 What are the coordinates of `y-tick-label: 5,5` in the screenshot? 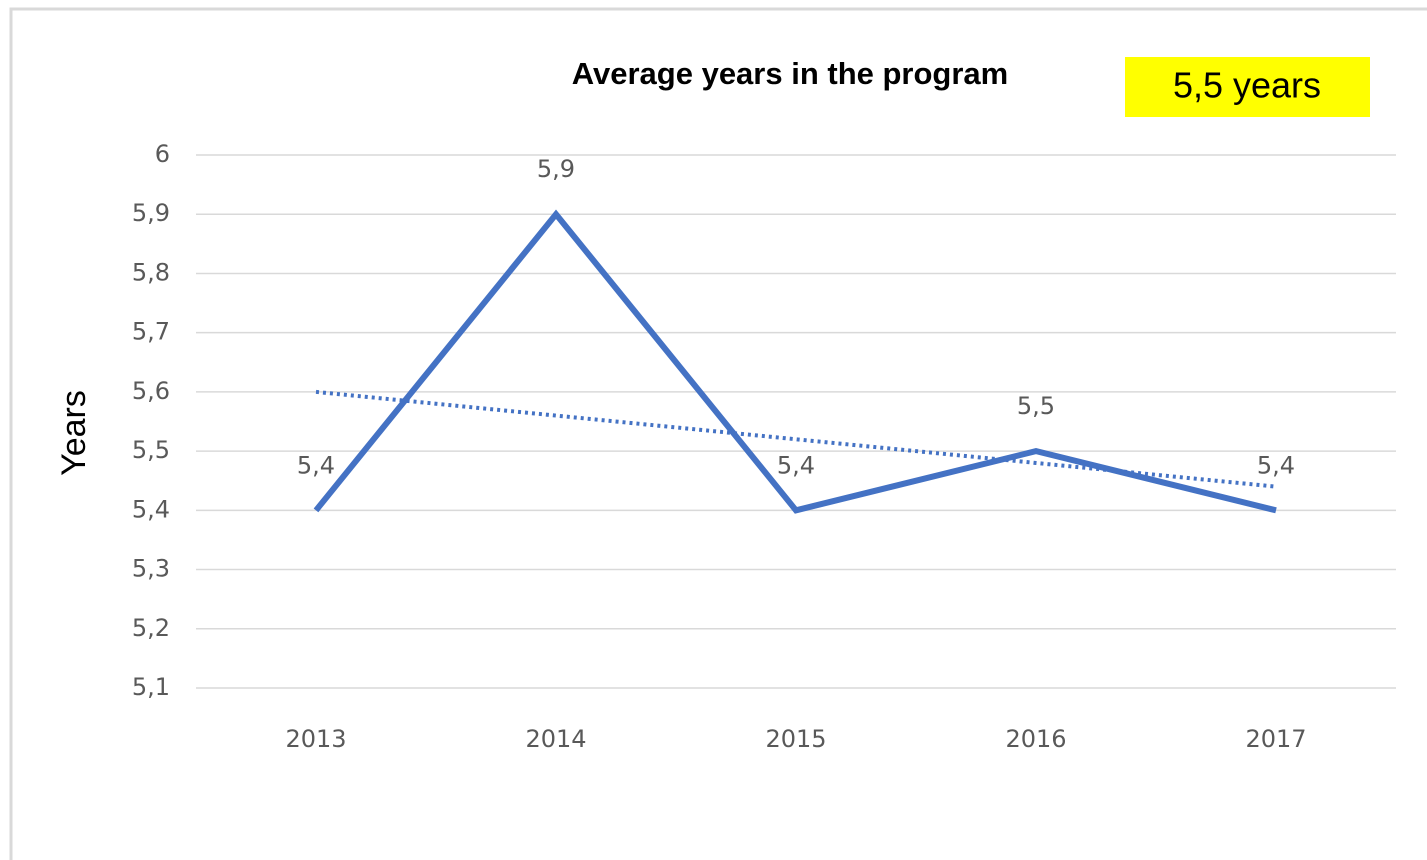 It's located at (151, 450).